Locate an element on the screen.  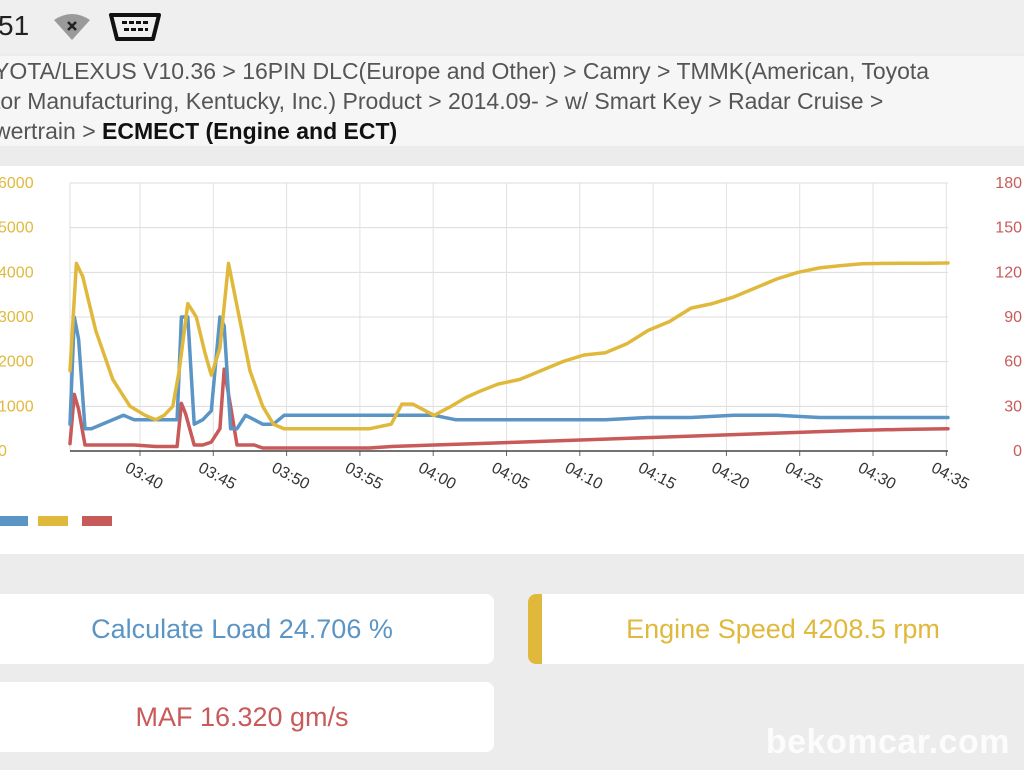
legend-swatch-maf is located at coordinates (97, 521).